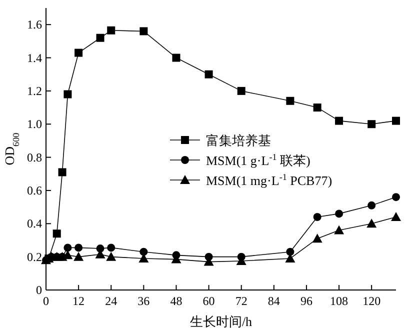  What do you see at coordinates (34, 25) in the screenshot?
I see `y-tick-label: 1.6` at bounding box center [34, 25].